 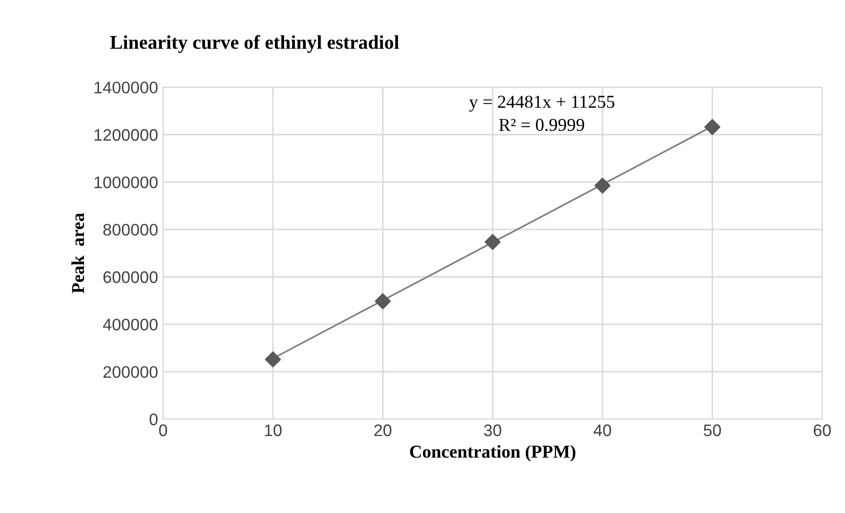 What do you see at coordinates (541, 125) in the screenshot?
I see `annotation: R² = 0.9999` at bounding box center [541, 125].